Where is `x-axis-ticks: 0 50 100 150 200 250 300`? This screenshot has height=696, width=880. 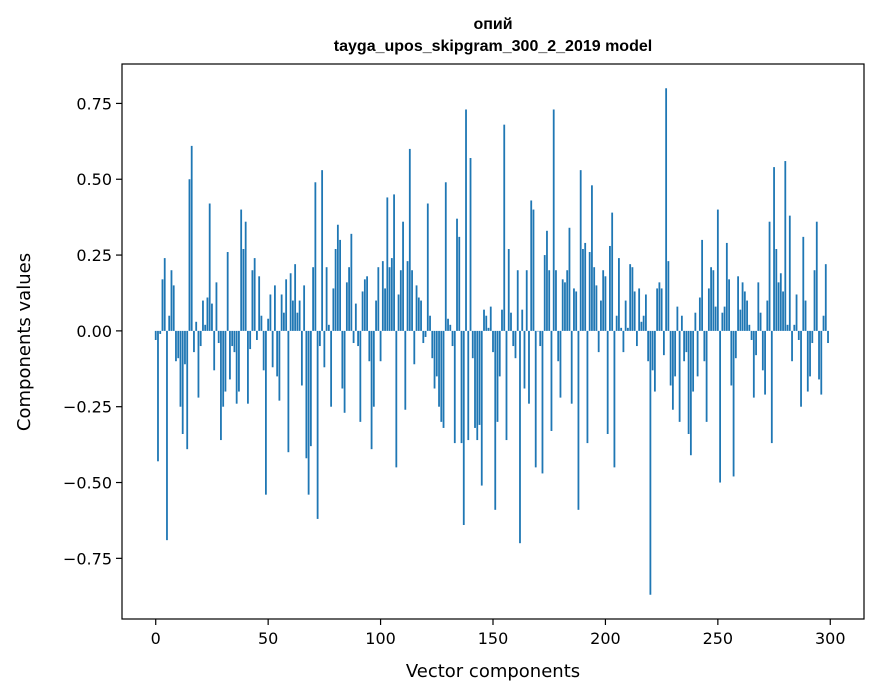 x-axis-ticks: 0 50 100 150 200 250 300 is located at coordinates (498, 633).